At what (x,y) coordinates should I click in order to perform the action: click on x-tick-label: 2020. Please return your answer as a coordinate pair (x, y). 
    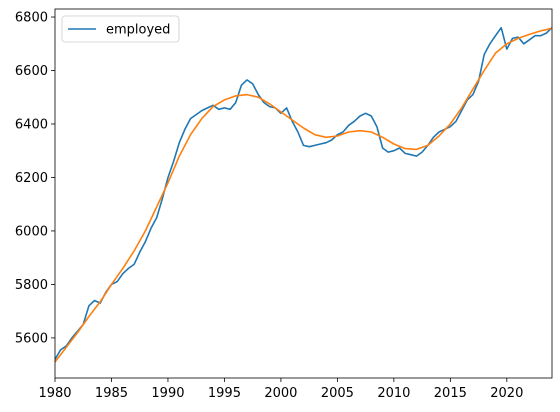
    Looking at the image, I should click on (506, 393).